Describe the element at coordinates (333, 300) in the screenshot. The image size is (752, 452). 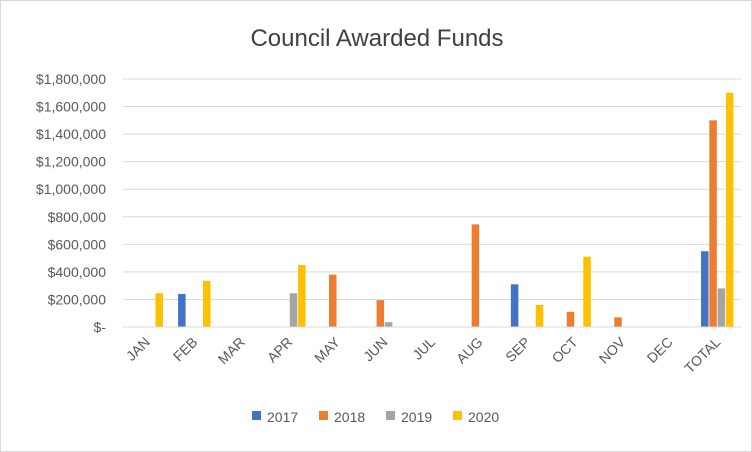
I see `bar-2018-may` at that location.